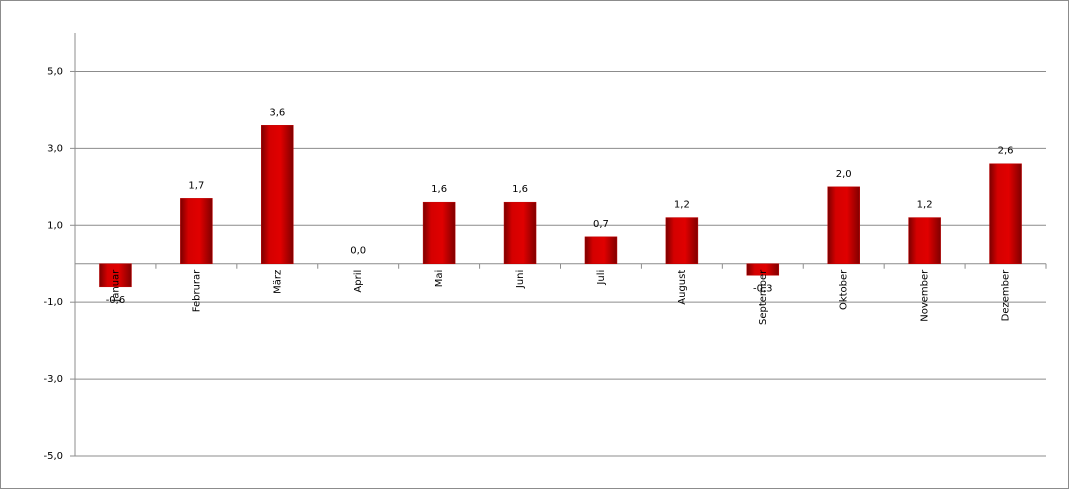 The height and width of the screenshot is (489, 1069). What do you see at coordinates (358, 281) in the screenshot?
I see `x-tick-label: April` at bounding box center [358, 281].